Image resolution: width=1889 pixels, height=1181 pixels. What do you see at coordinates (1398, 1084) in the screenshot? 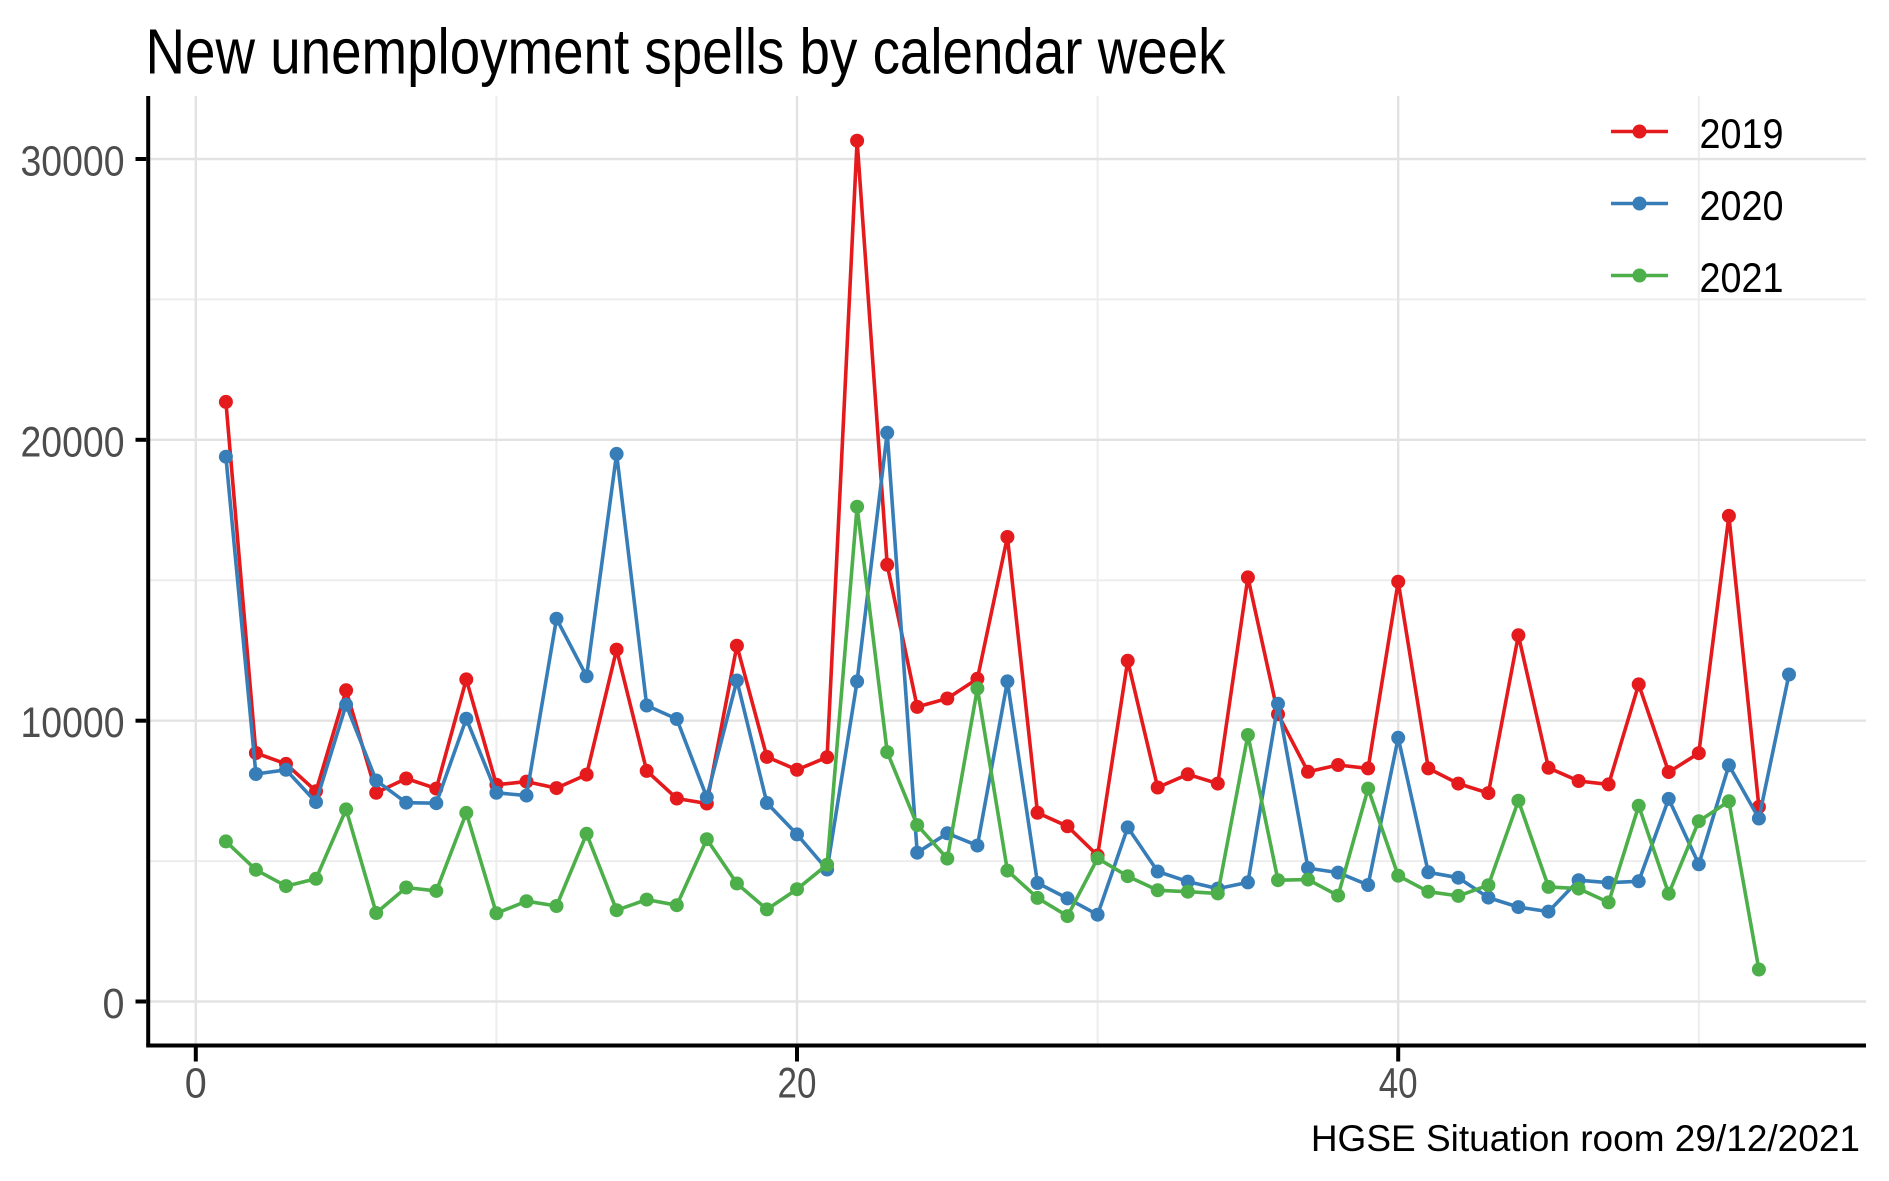
I see `svg-text: 40` at bounding box center [1398, 1084].